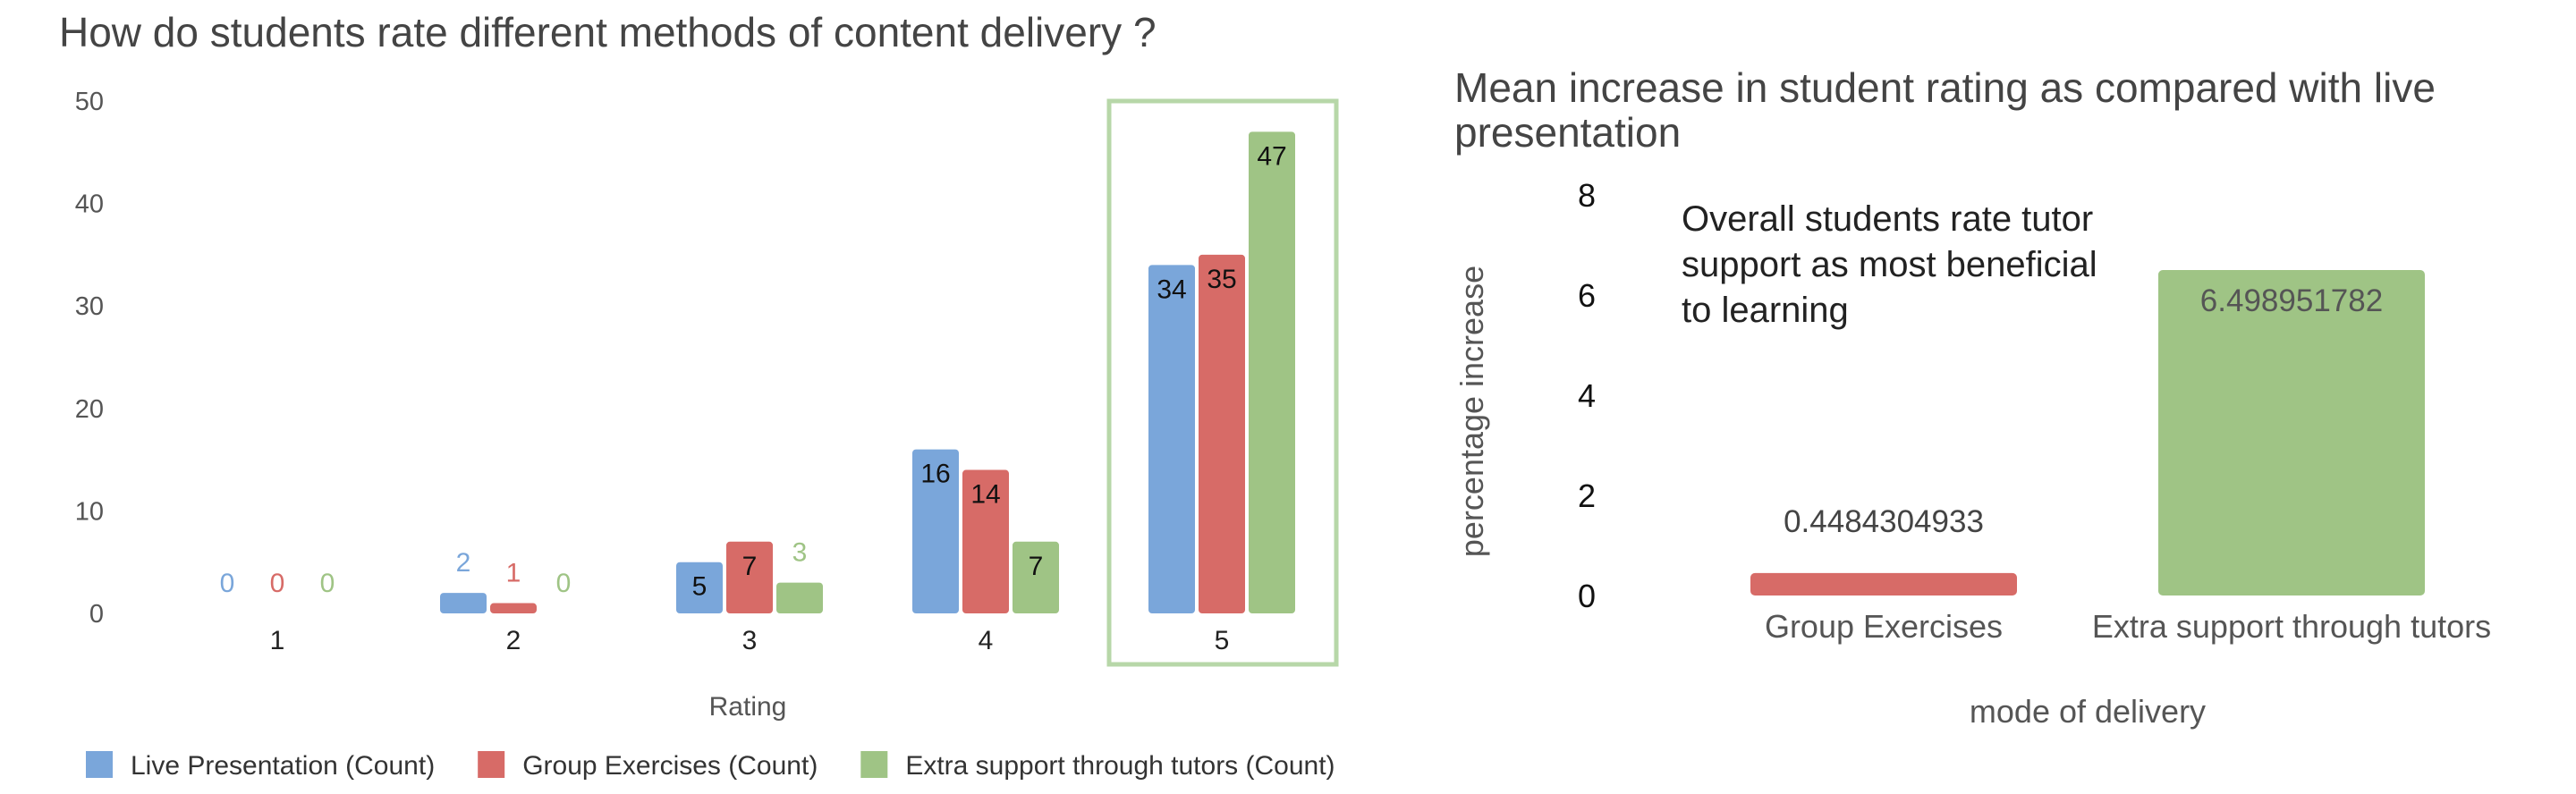  I want to click on y-tick-label: 8, so click(1587, 195).